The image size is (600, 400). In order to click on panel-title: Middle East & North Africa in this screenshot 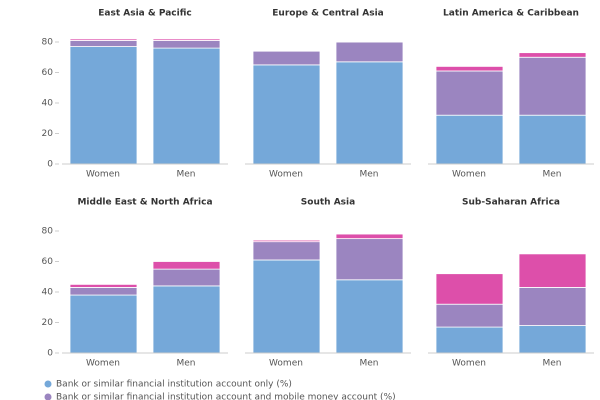, I will do `click(144, 203)`.